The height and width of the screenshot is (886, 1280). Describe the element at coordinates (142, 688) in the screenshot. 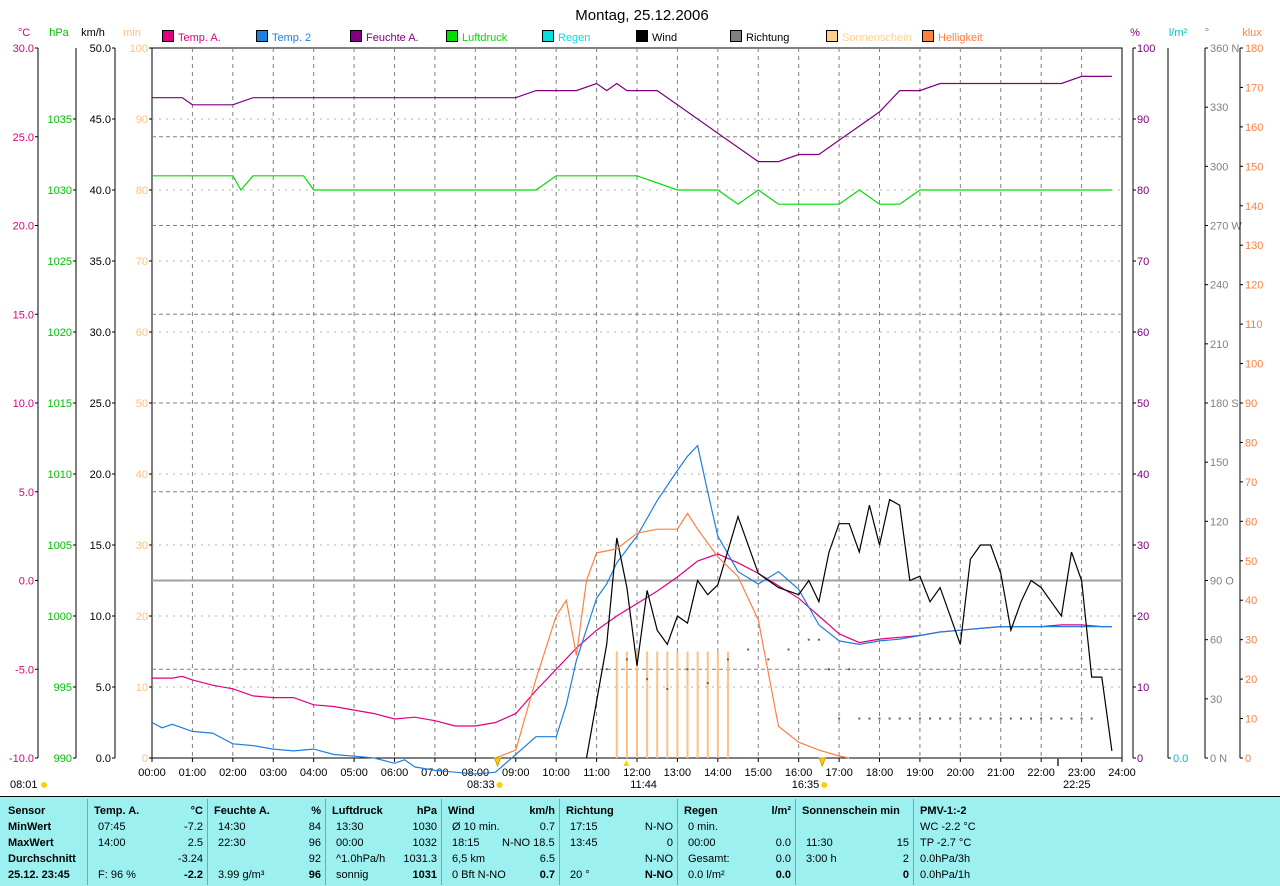

I see `axis-tick-sun: 10` at that location.